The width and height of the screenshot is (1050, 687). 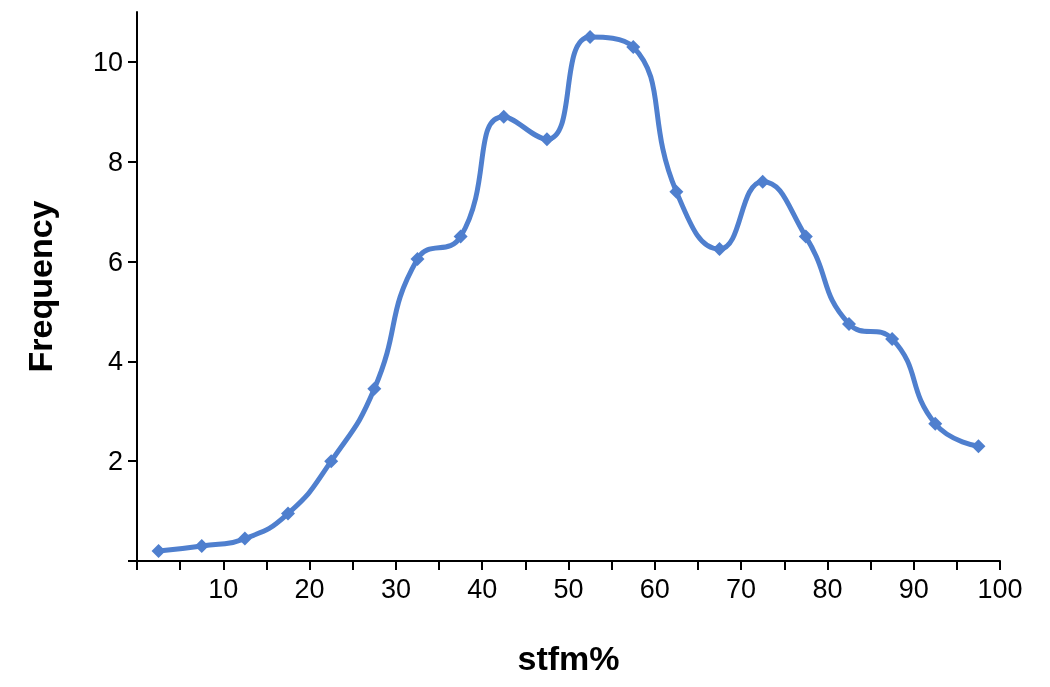 I want to click on y-tick-label: 4, so click(x=115, y=361).